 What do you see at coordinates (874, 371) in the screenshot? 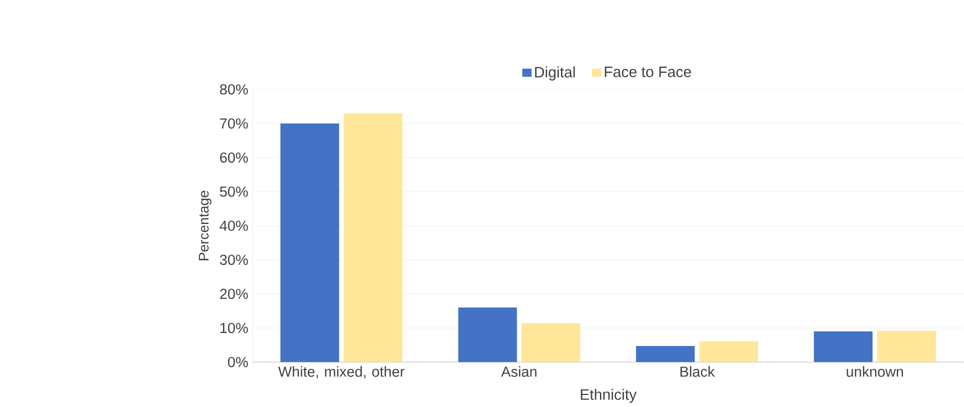
I see `x-tick-label: unknown` at bounding box center [874, 371].